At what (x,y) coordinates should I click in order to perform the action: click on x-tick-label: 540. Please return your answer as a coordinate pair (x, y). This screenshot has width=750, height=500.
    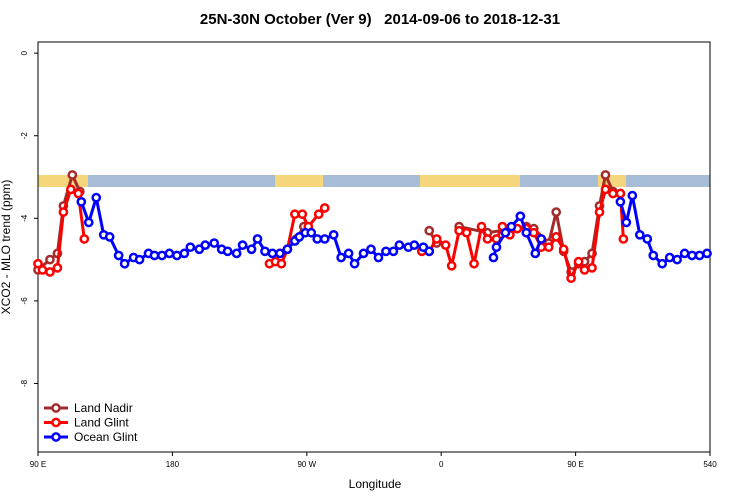
    Looking at the image, I should click on (710, 464).